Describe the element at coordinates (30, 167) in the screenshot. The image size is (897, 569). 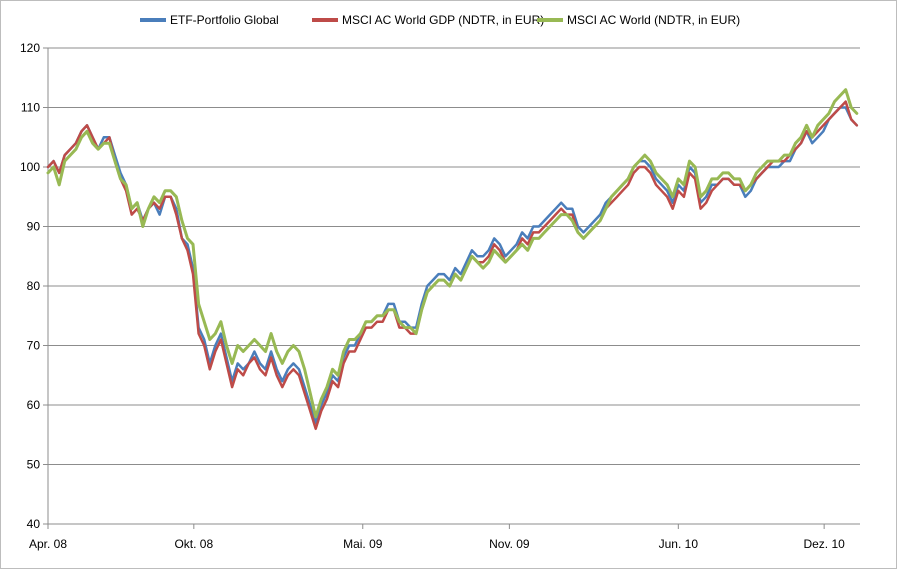
I see `y-tick-label-100: 100` at that location.